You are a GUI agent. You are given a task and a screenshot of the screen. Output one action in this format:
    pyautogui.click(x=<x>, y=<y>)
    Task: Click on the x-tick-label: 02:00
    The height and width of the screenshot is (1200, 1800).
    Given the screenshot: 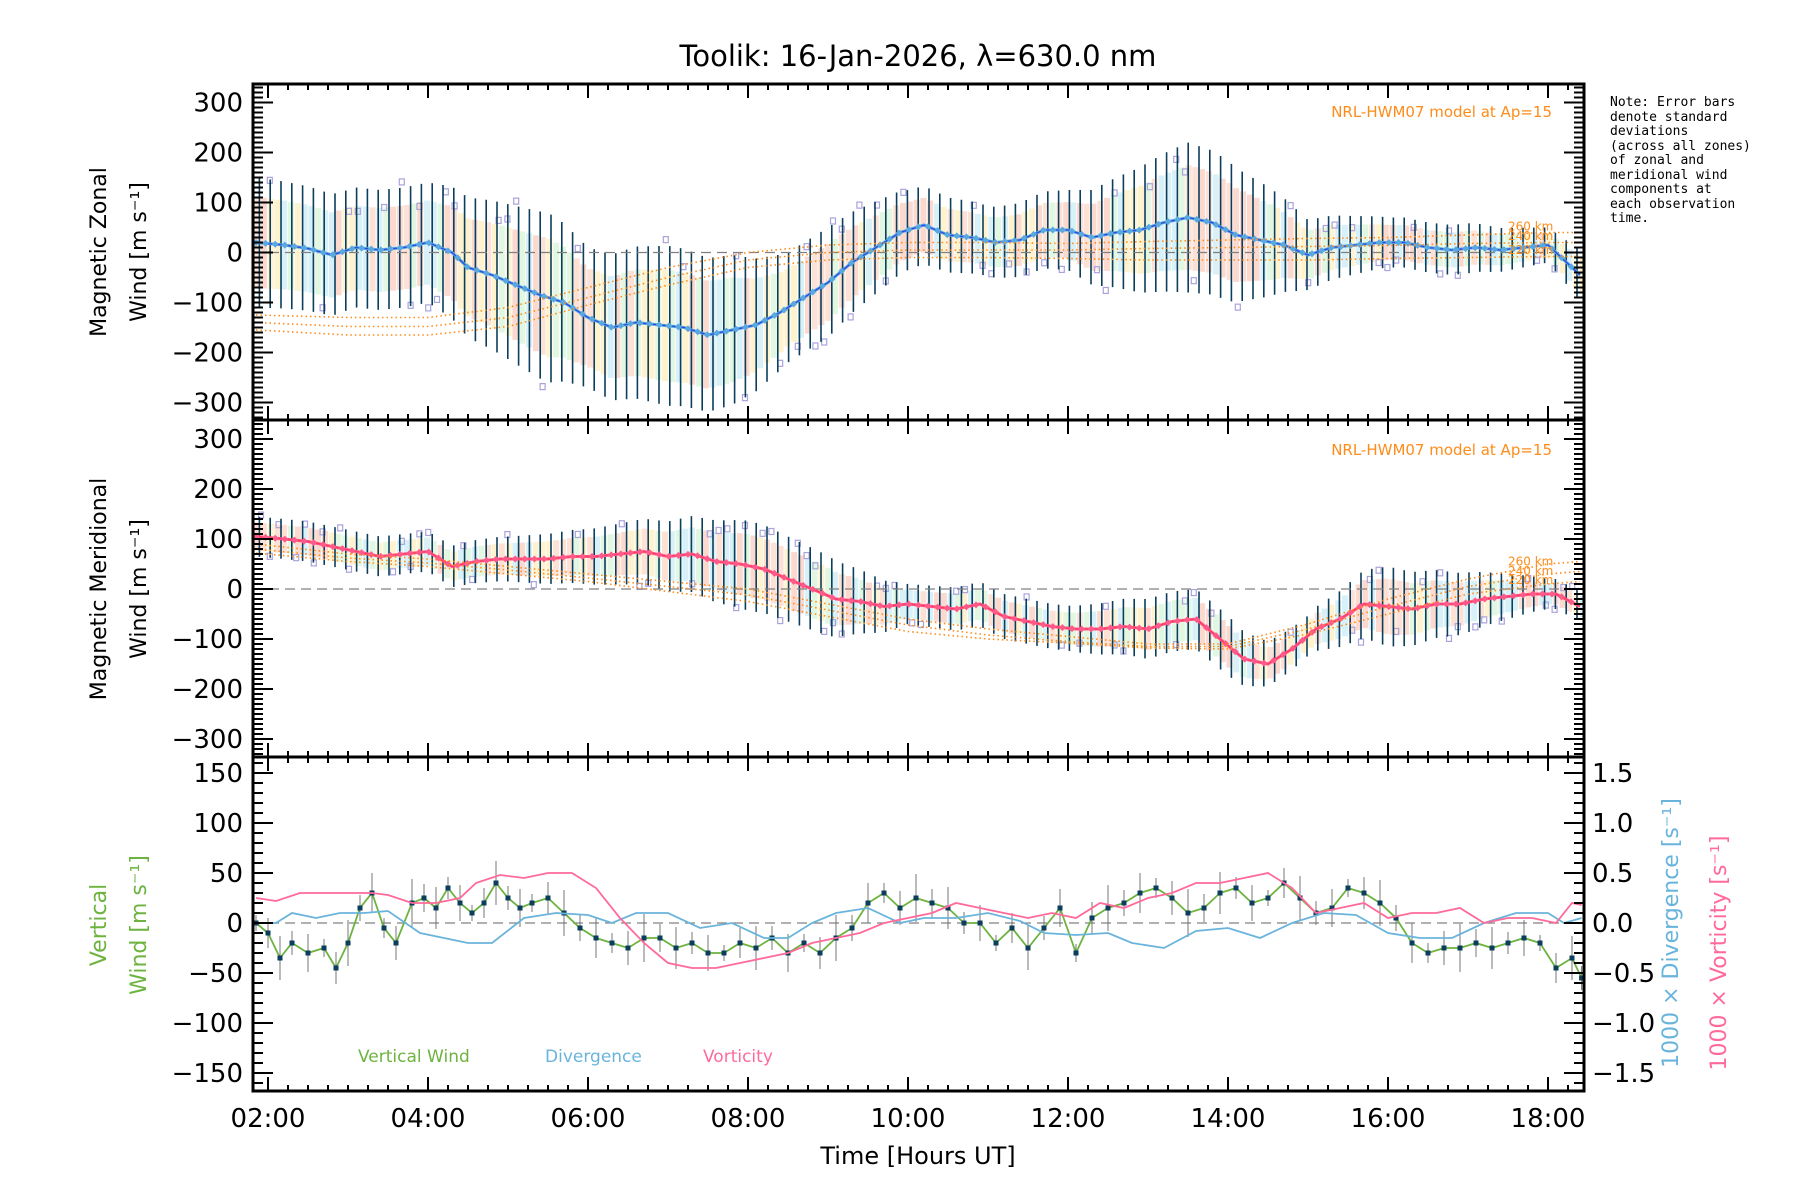 What is the action you would take?
    pyautogui.click(x=268, y=1119)
    